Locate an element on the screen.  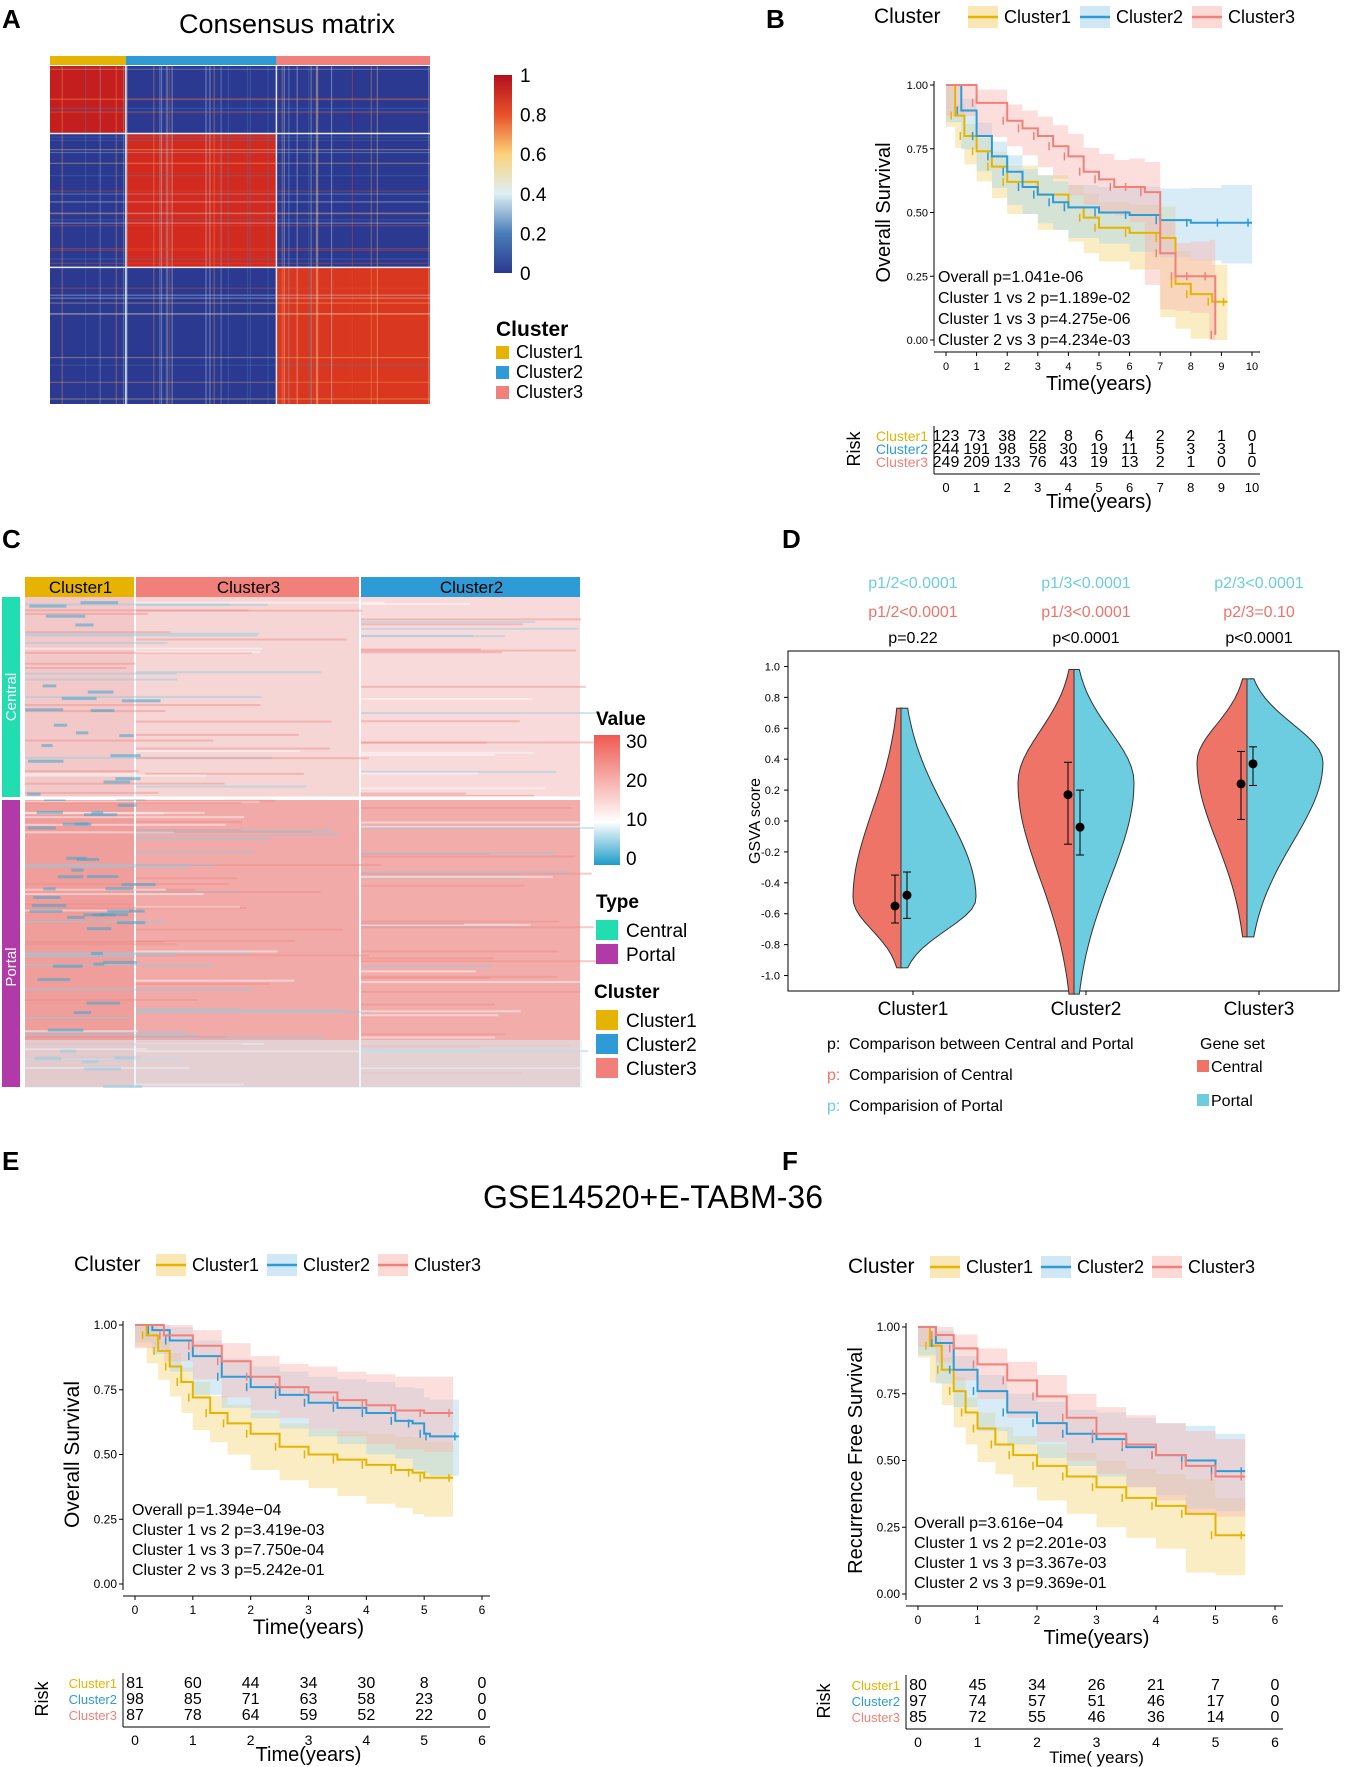
risk-cell: 52 is located at coordinates (366, 1715).